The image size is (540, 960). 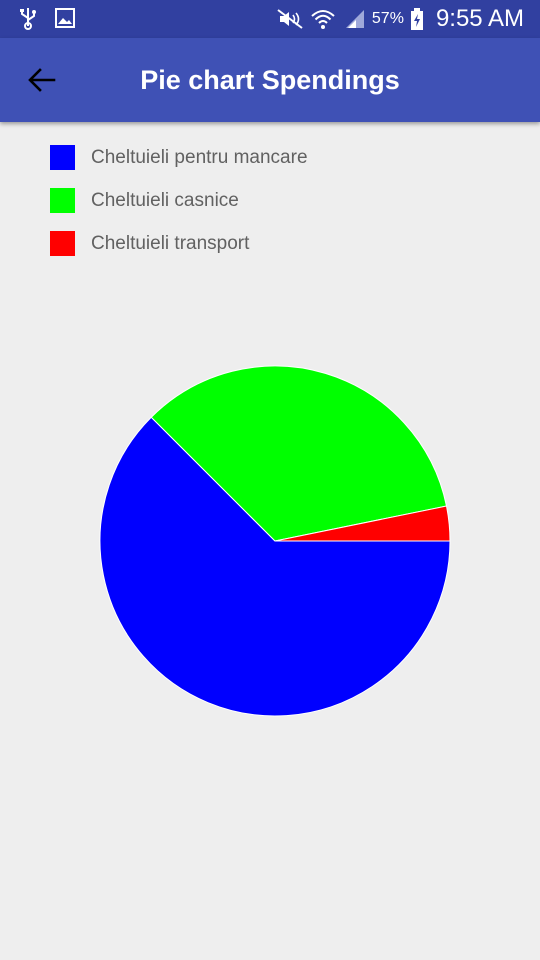 I want to click on usb-icon, so click(x=28, y=18).